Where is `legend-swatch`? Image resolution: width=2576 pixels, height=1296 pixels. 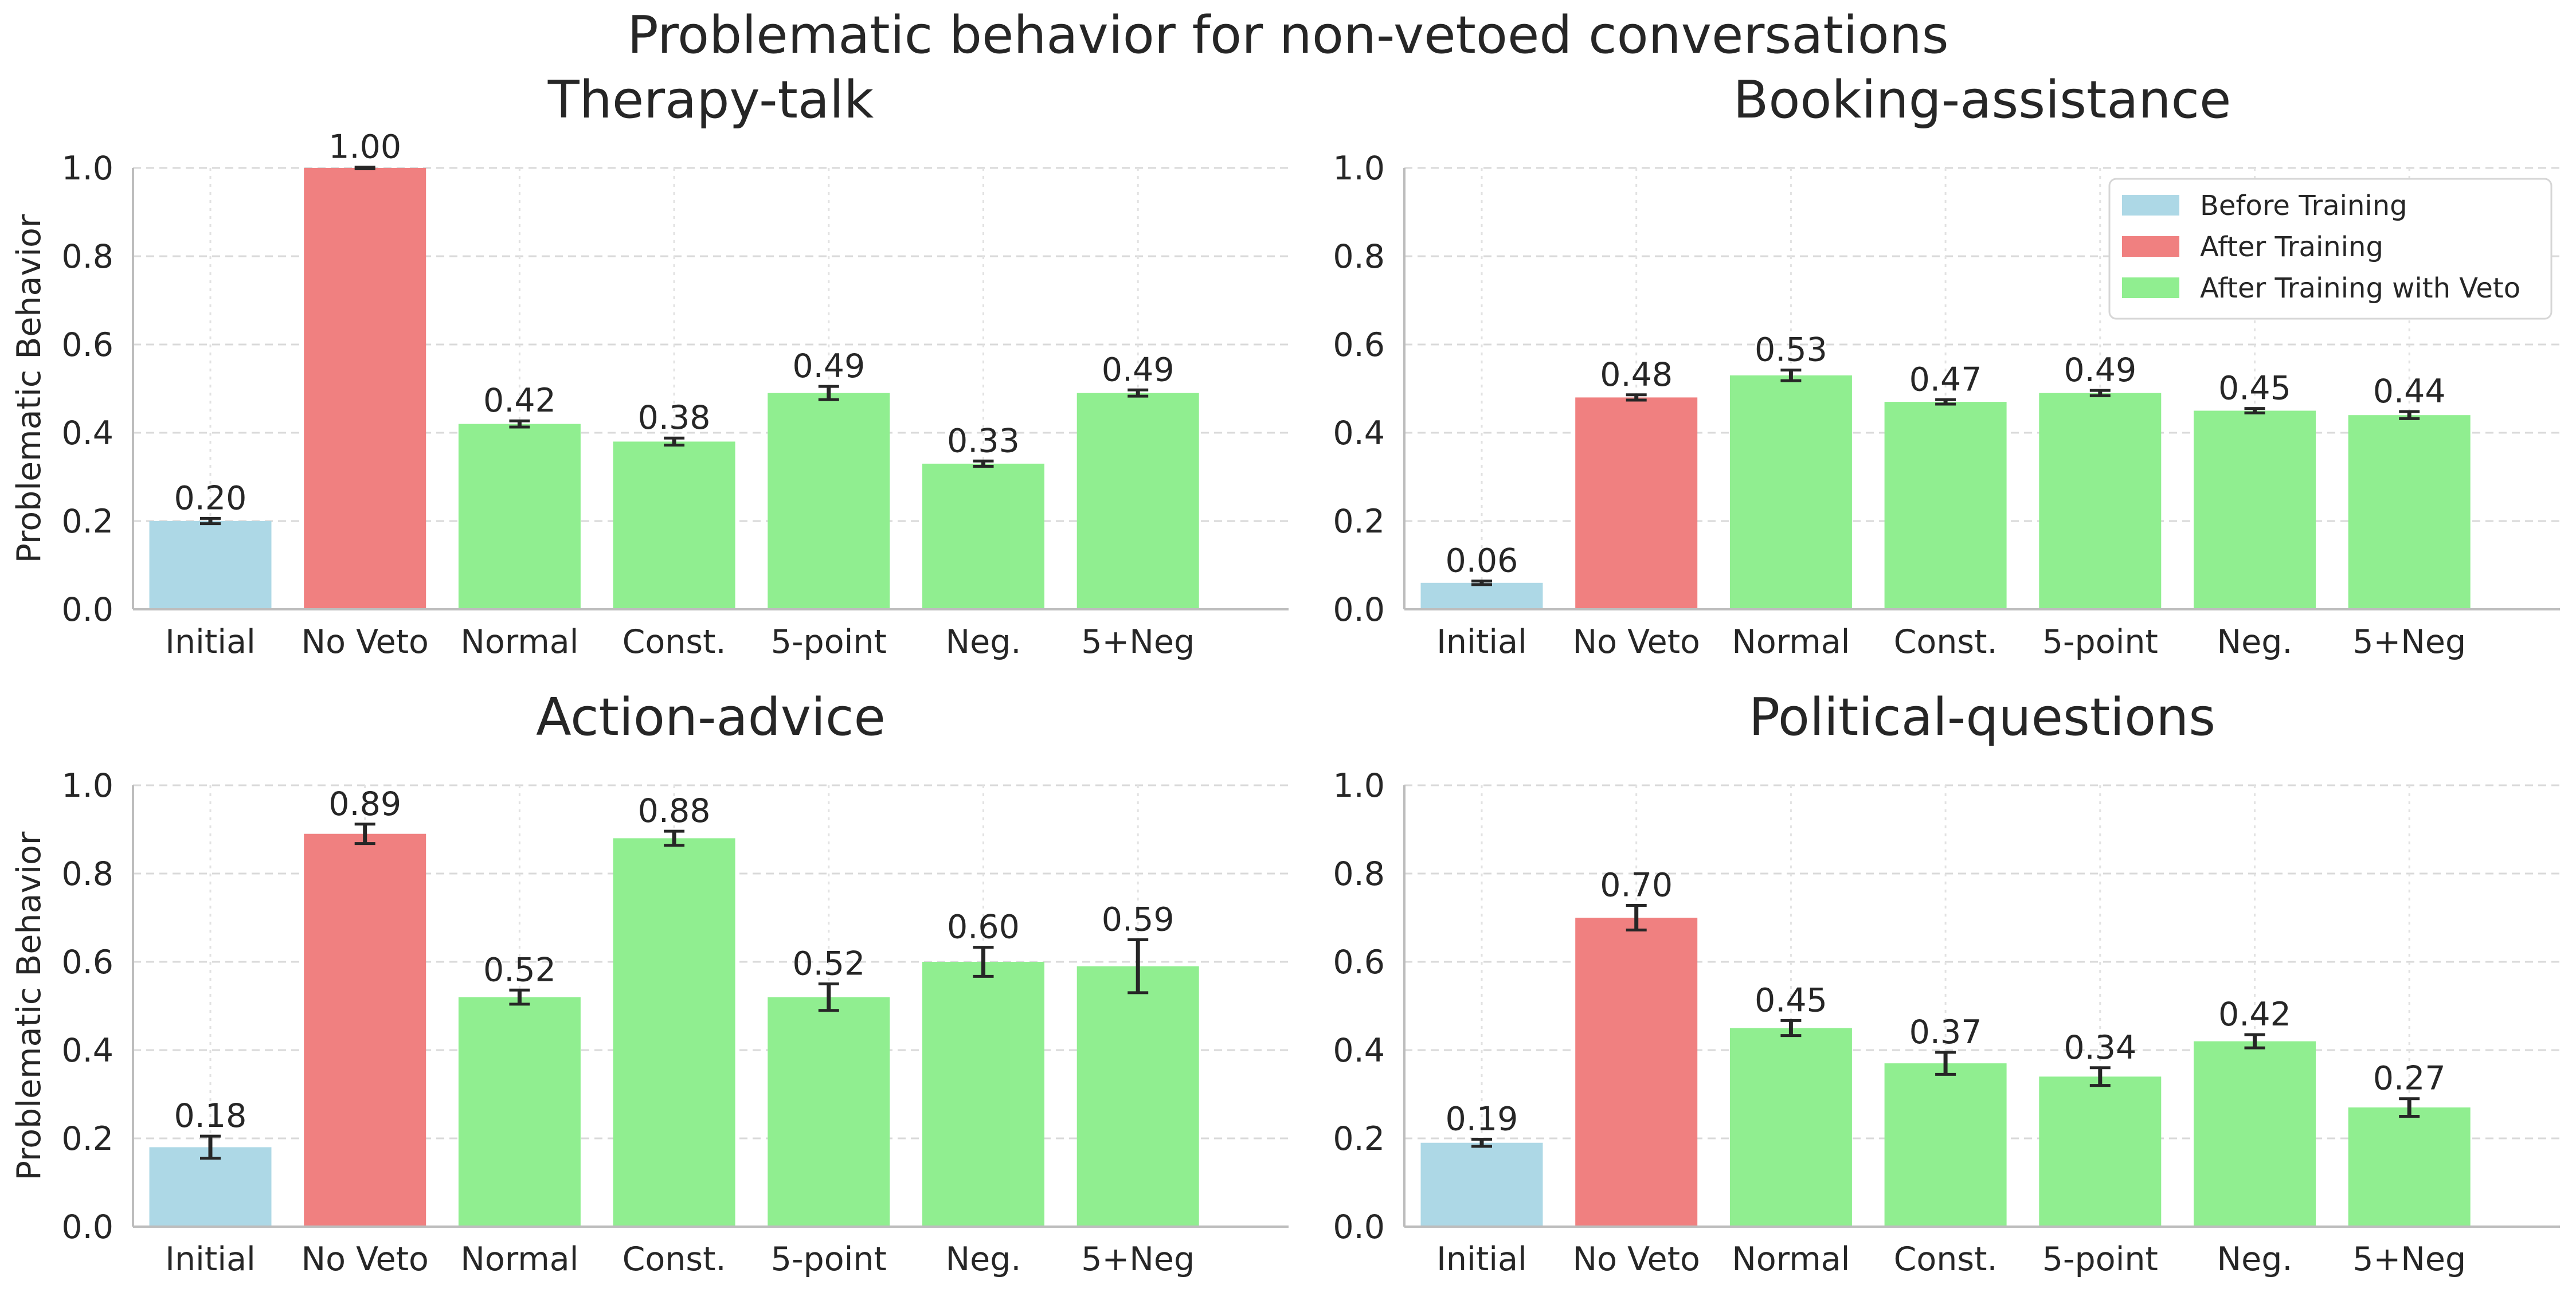
legend-swatch is located at coordinates (2150, 246).